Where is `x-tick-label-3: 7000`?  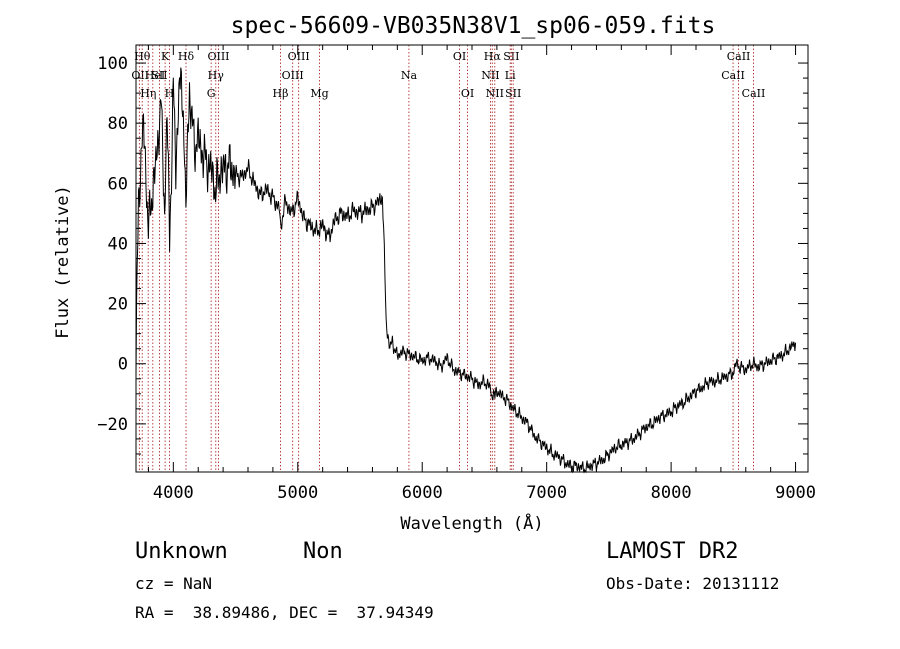 x-tick-label-3: 7000 is located at coordinates (546, 493).